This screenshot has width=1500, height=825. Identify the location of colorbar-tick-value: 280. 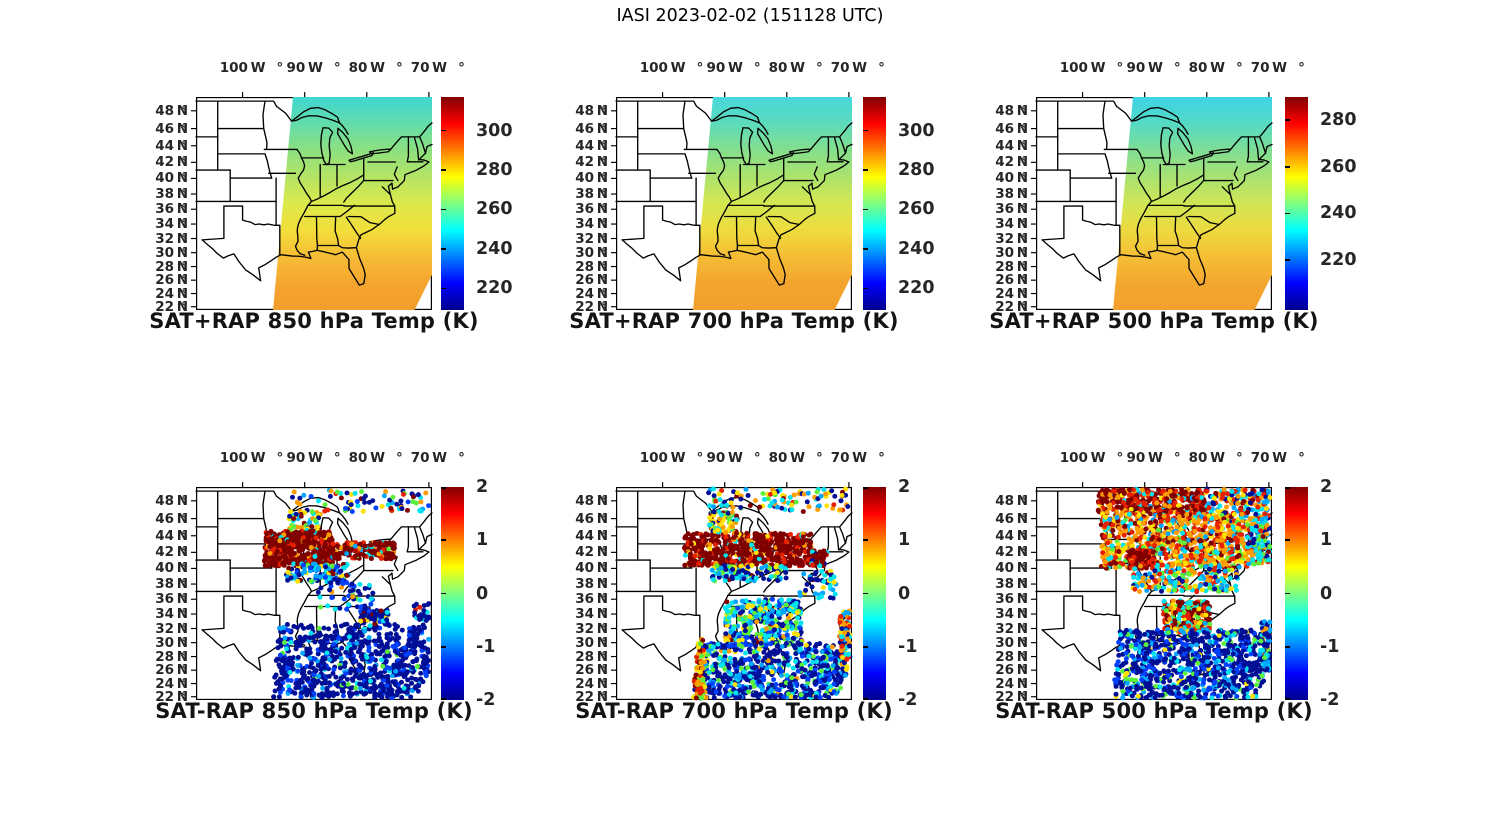
(916, 169).